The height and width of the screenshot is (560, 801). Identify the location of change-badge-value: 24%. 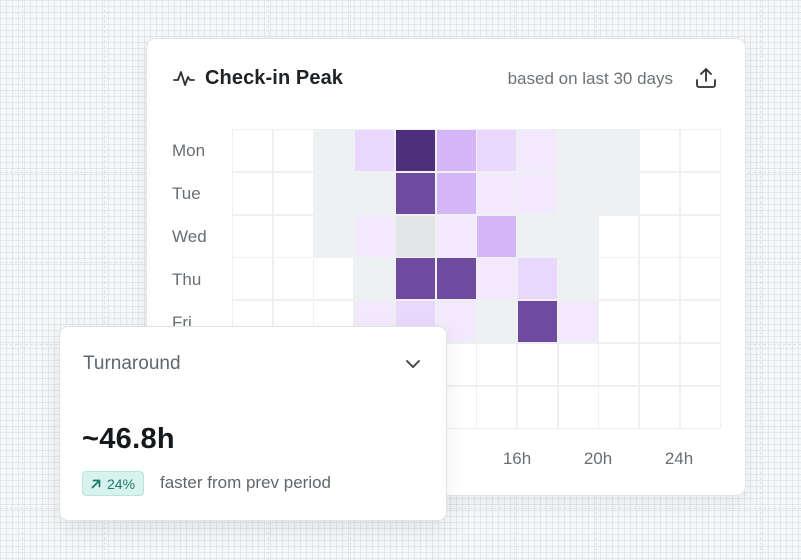
(121, 483).